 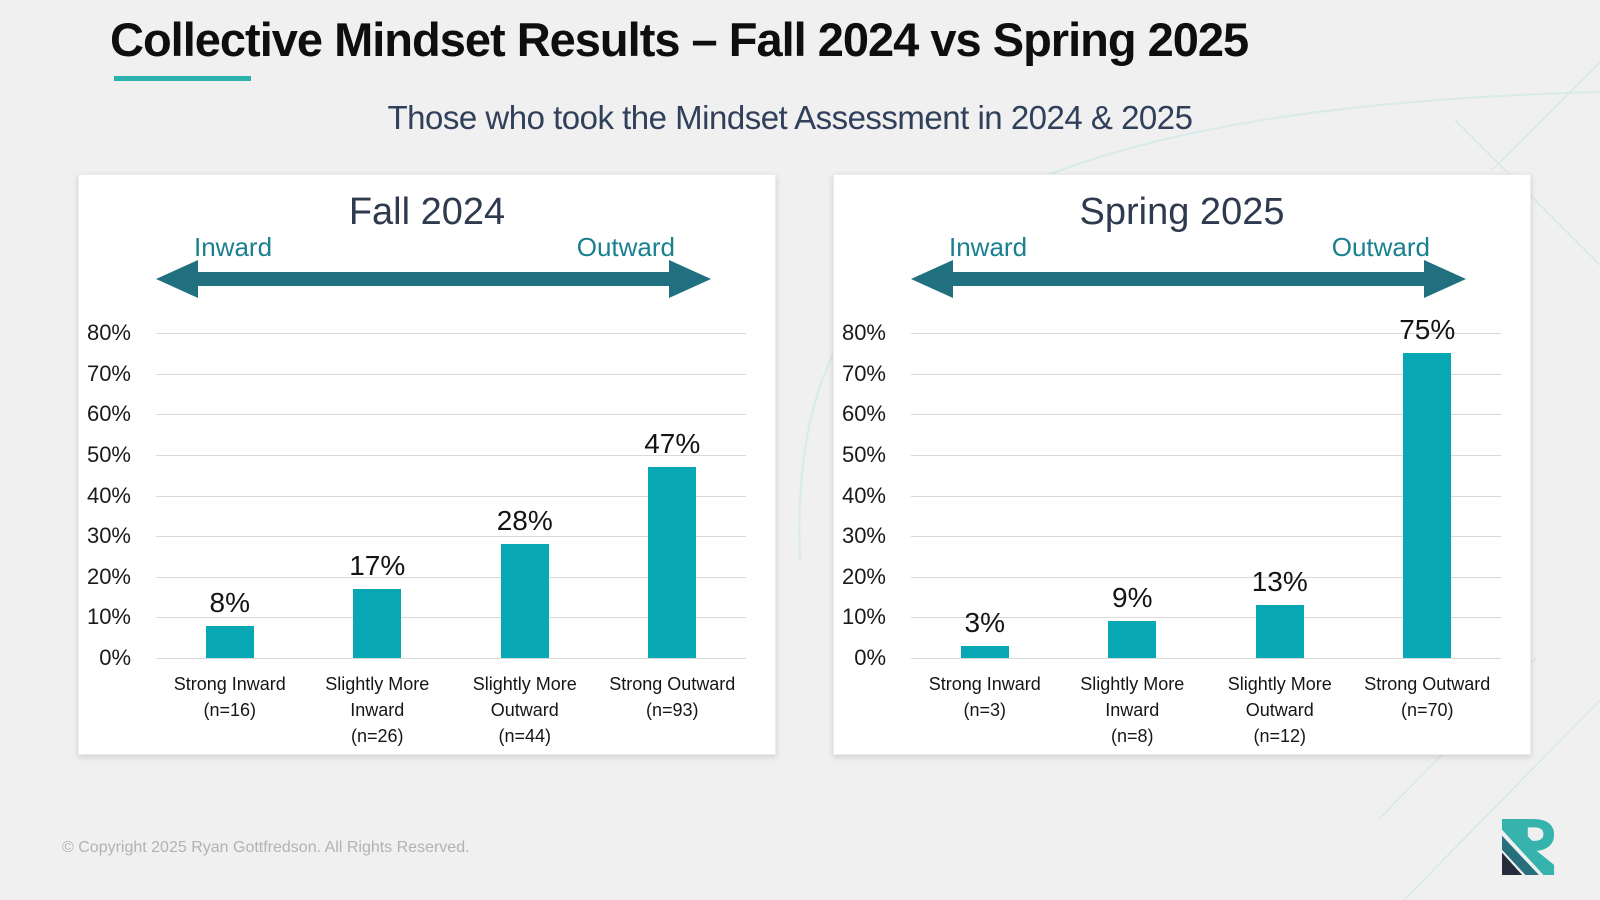 I want to click on category-n-count: (n=93), so click(x=672, y=710).